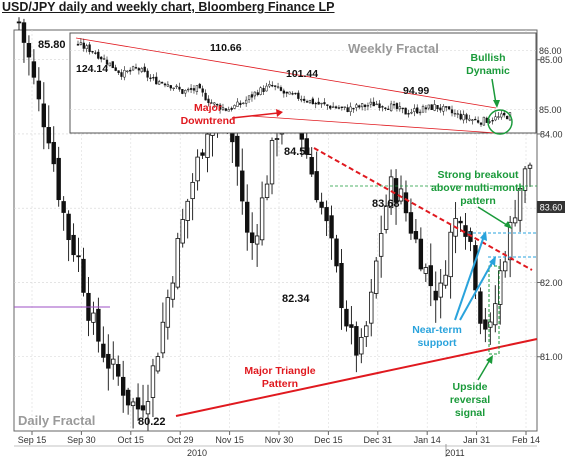 This screenshot has width=571, height=461. I want to click on daily-x-tick-label: Oct 29, so click(180, 440).